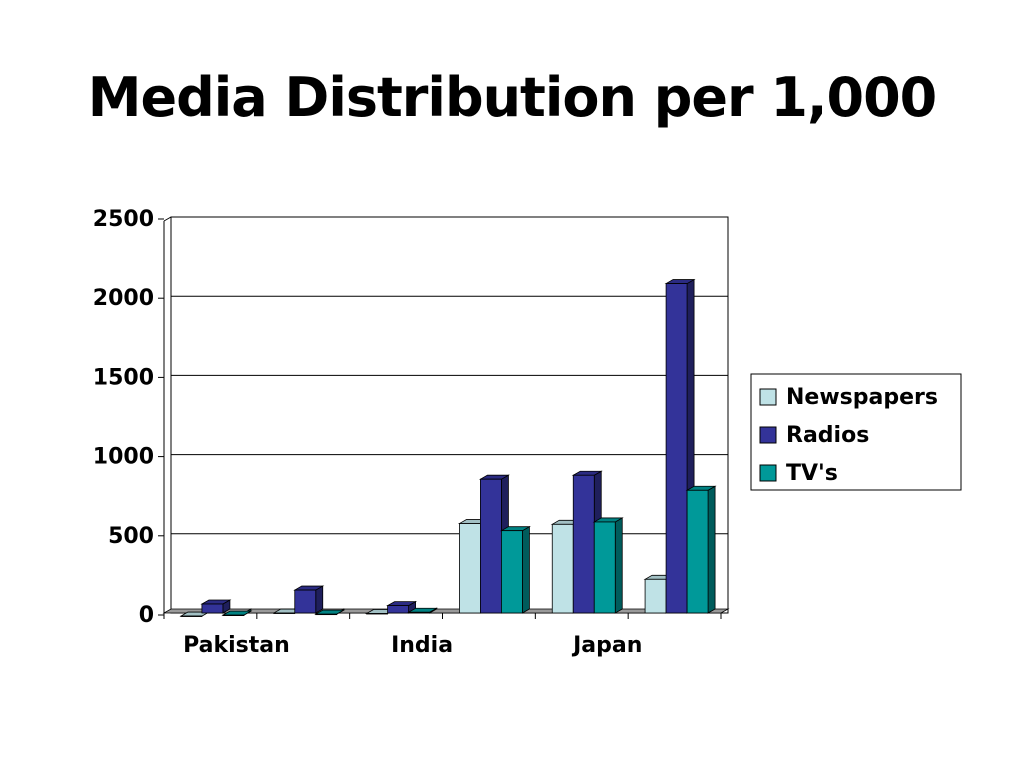 Image resolution: width=1024 pixels, height=768 pixels. What do you see at coordinates (491, 546) in the screenshot?
I see `bar-radios-3-front` at bounding box center [491, 546].